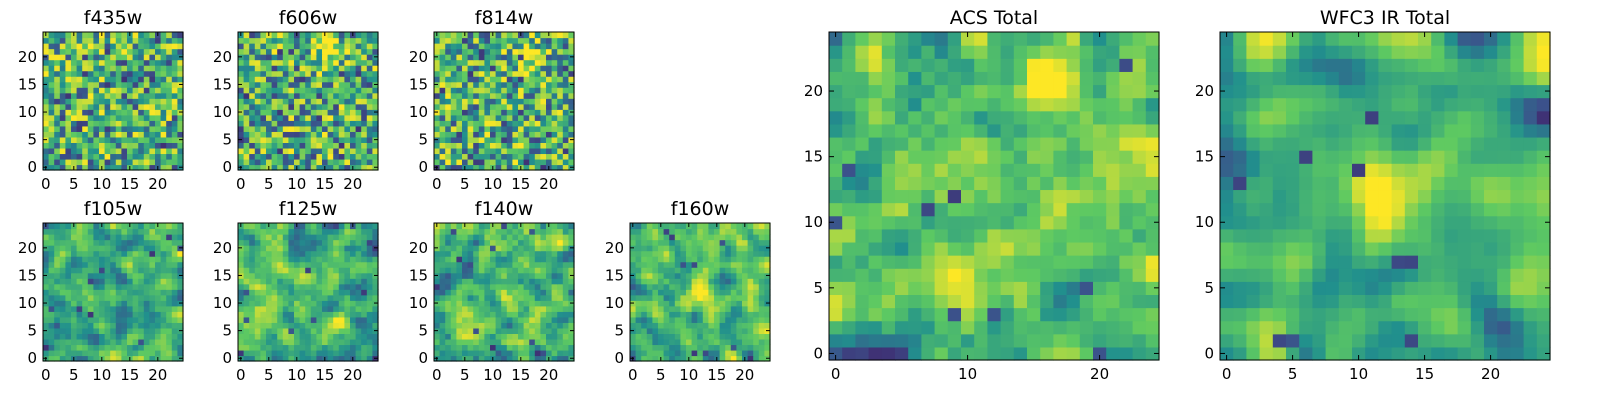 This screenshot has width=1600, height=400. What do you see at coordinates (113, 209) in the screenshot?
I see `panel-title: f105w` at bounding box center [113, 209].